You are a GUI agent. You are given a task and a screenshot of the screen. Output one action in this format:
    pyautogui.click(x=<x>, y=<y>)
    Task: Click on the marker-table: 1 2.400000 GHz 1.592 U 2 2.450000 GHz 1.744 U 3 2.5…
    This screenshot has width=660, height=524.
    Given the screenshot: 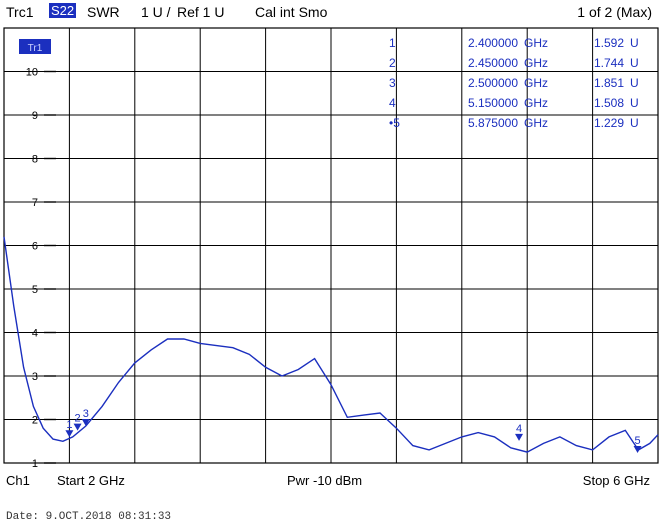 What is the action you would take?
    pyautogui.click(x=514, y=83)
    